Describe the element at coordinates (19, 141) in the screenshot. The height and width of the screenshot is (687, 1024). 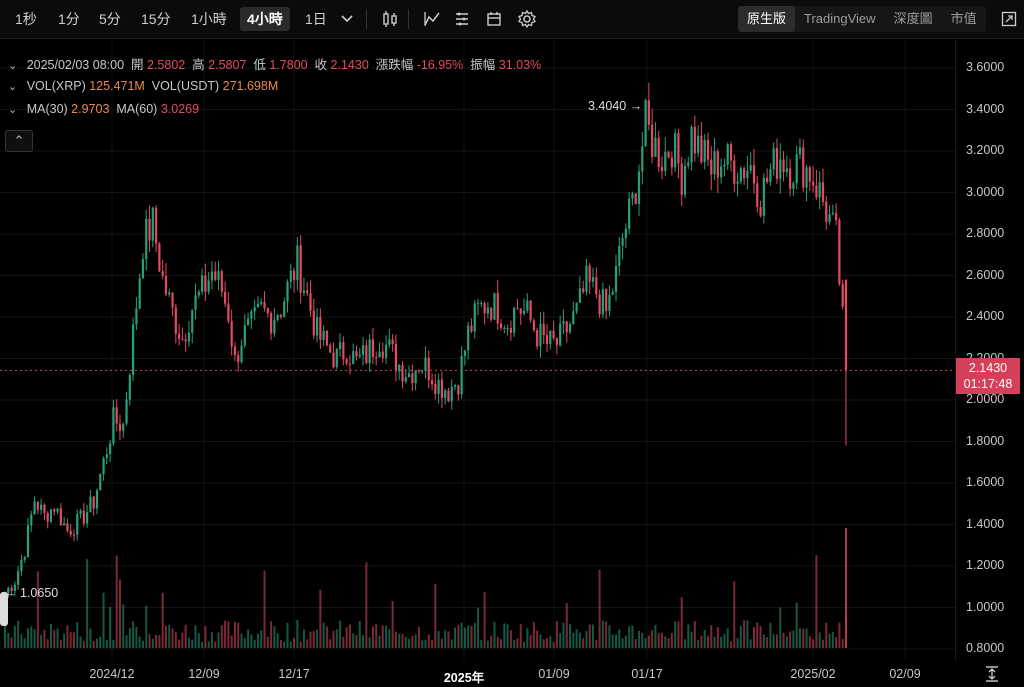
I see `collapse-legend-button: ⌃` at that location.